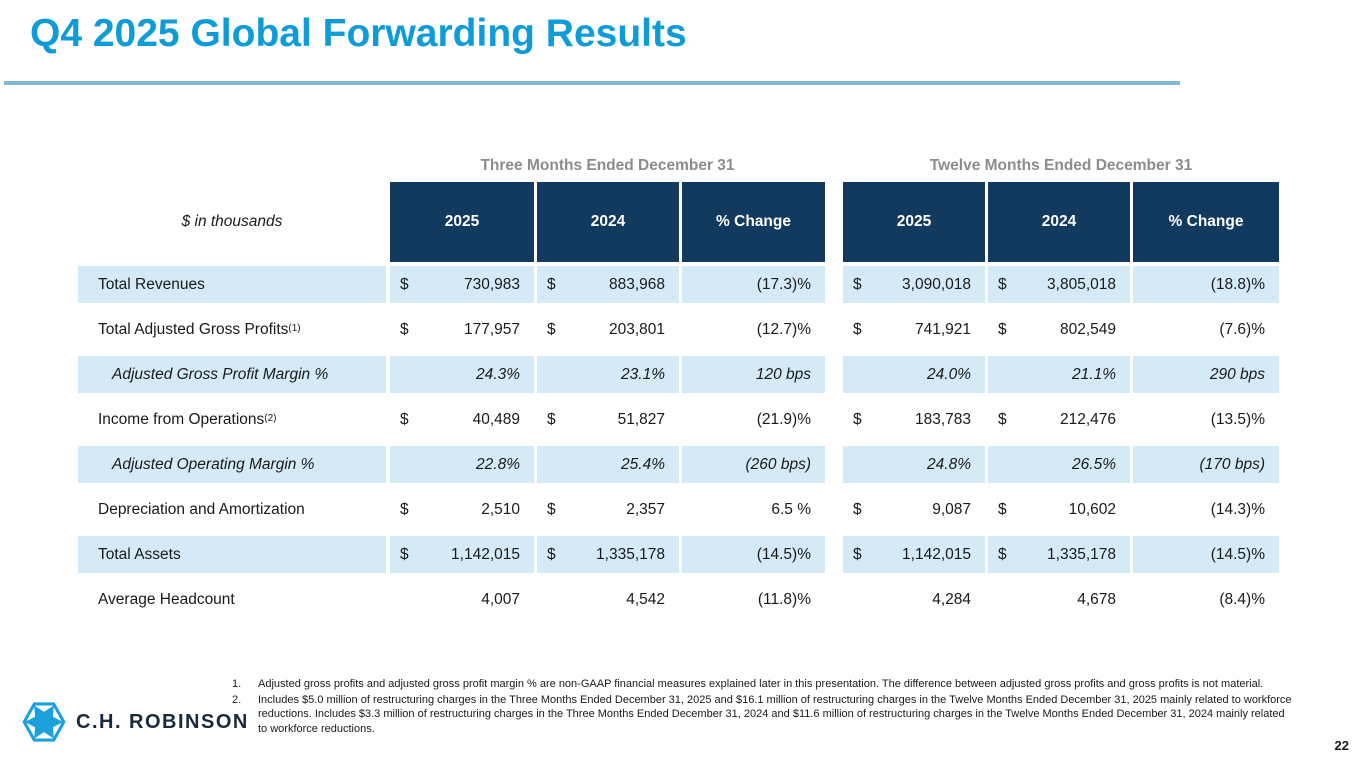 Image resolution: width=1365 pixels, height=768 pixels. What do you see at coordinates (463, 374) in the screenshot?
I see `cell-tm-2025: 24.3%` at bounding box center [463, 374].